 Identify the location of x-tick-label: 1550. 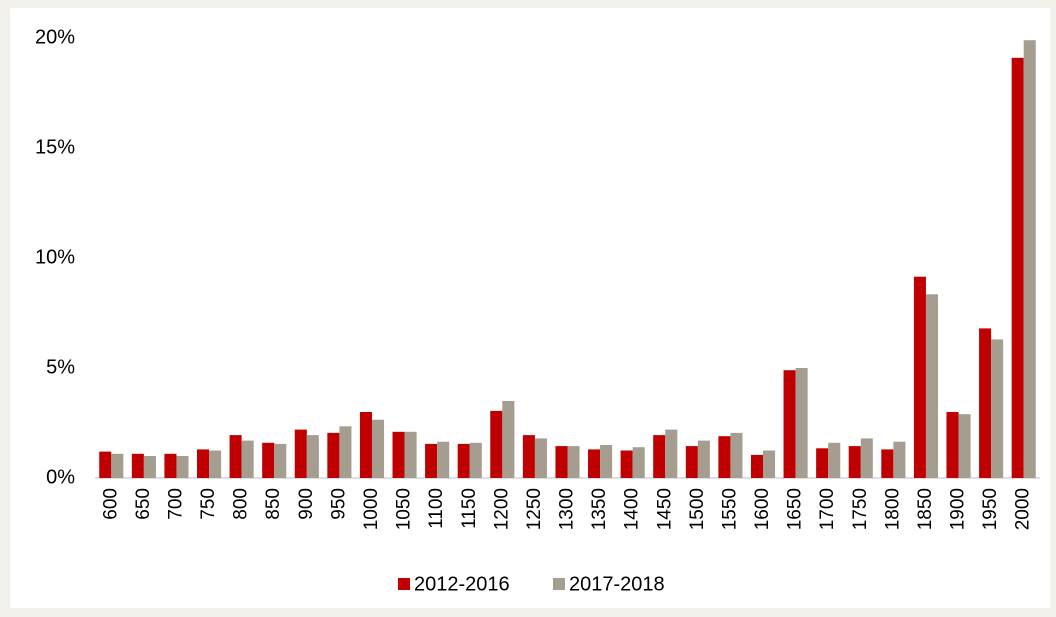
(729, 509).